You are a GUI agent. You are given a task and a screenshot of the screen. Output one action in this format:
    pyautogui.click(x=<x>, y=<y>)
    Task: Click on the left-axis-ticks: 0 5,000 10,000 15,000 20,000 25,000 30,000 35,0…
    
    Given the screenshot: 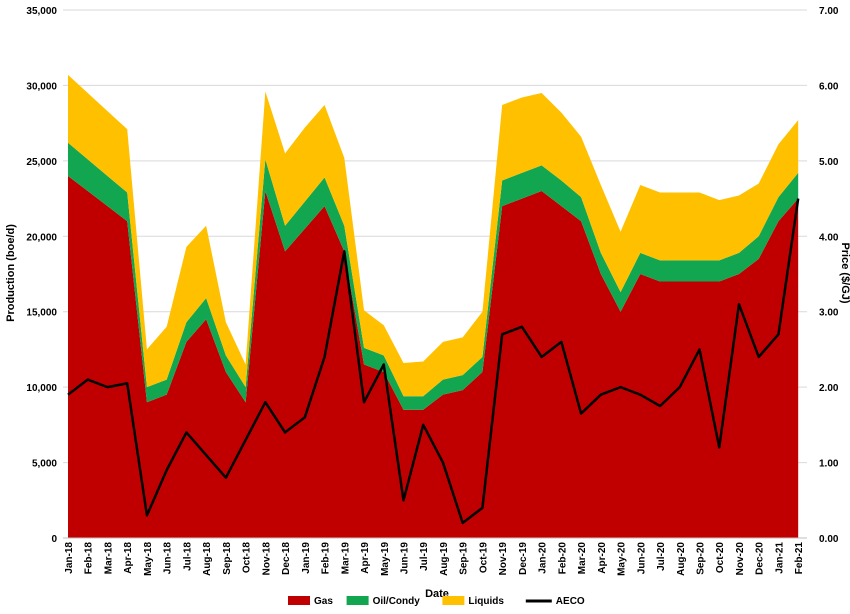 What is the action you would take?
    pyautogui.click(x=41, y=275)
    